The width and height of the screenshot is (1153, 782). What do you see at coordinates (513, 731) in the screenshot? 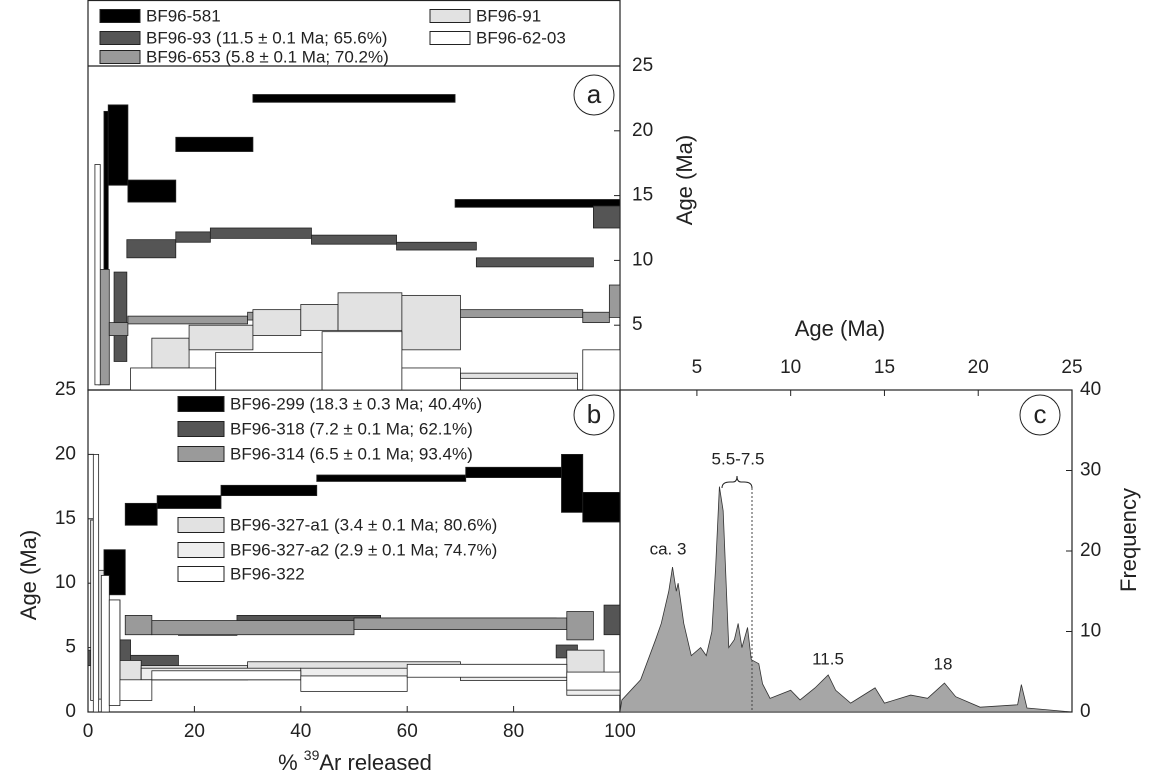
I see `x-tick-label: 80` at bounding box center [513, 731].